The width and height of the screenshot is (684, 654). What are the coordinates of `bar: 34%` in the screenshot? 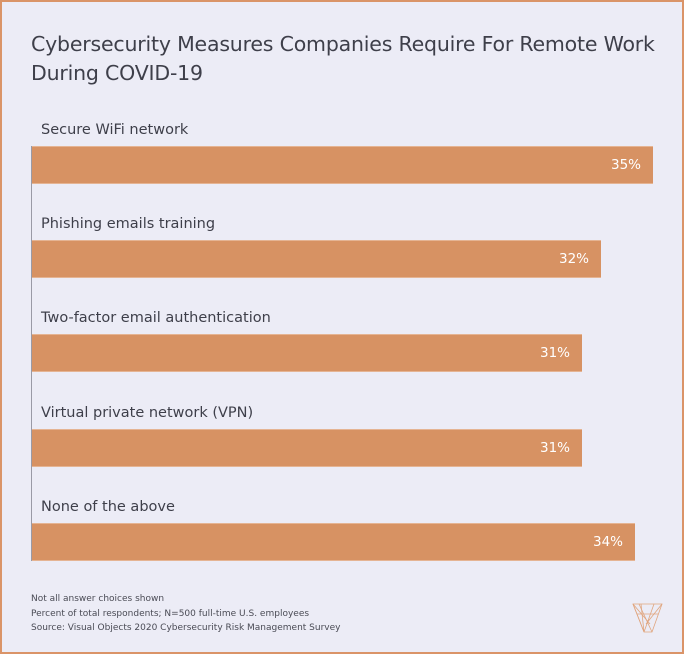 It's located at (333, 542).